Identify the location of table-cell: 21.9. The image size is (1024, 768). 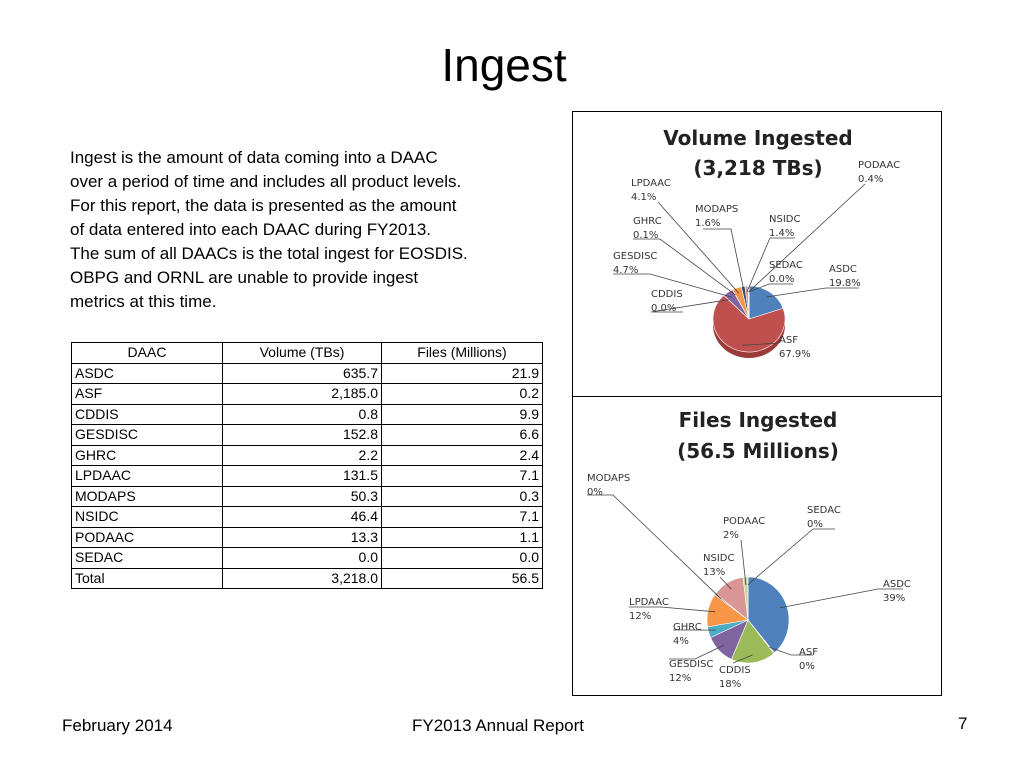
(462, 373).